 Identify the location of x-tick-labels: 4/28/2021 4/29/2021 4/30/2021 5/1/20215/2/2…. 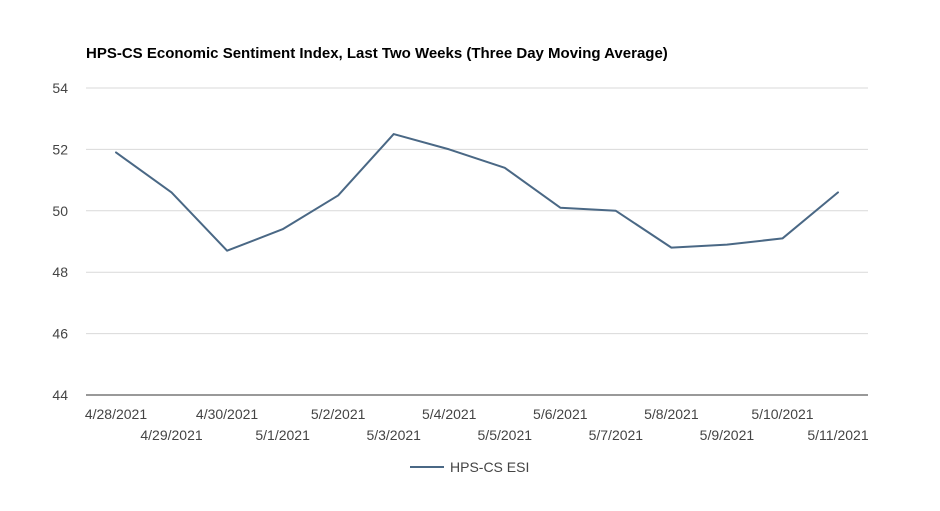
(477, 424).